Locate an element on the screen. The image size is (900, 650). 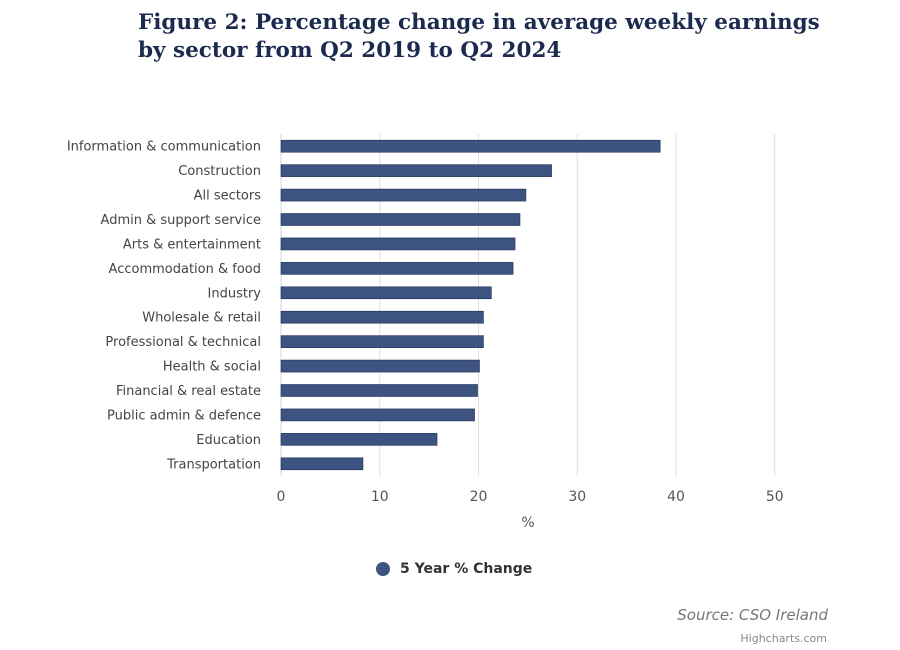
x-tick-label: 0 is located at coordinates (281, 497).